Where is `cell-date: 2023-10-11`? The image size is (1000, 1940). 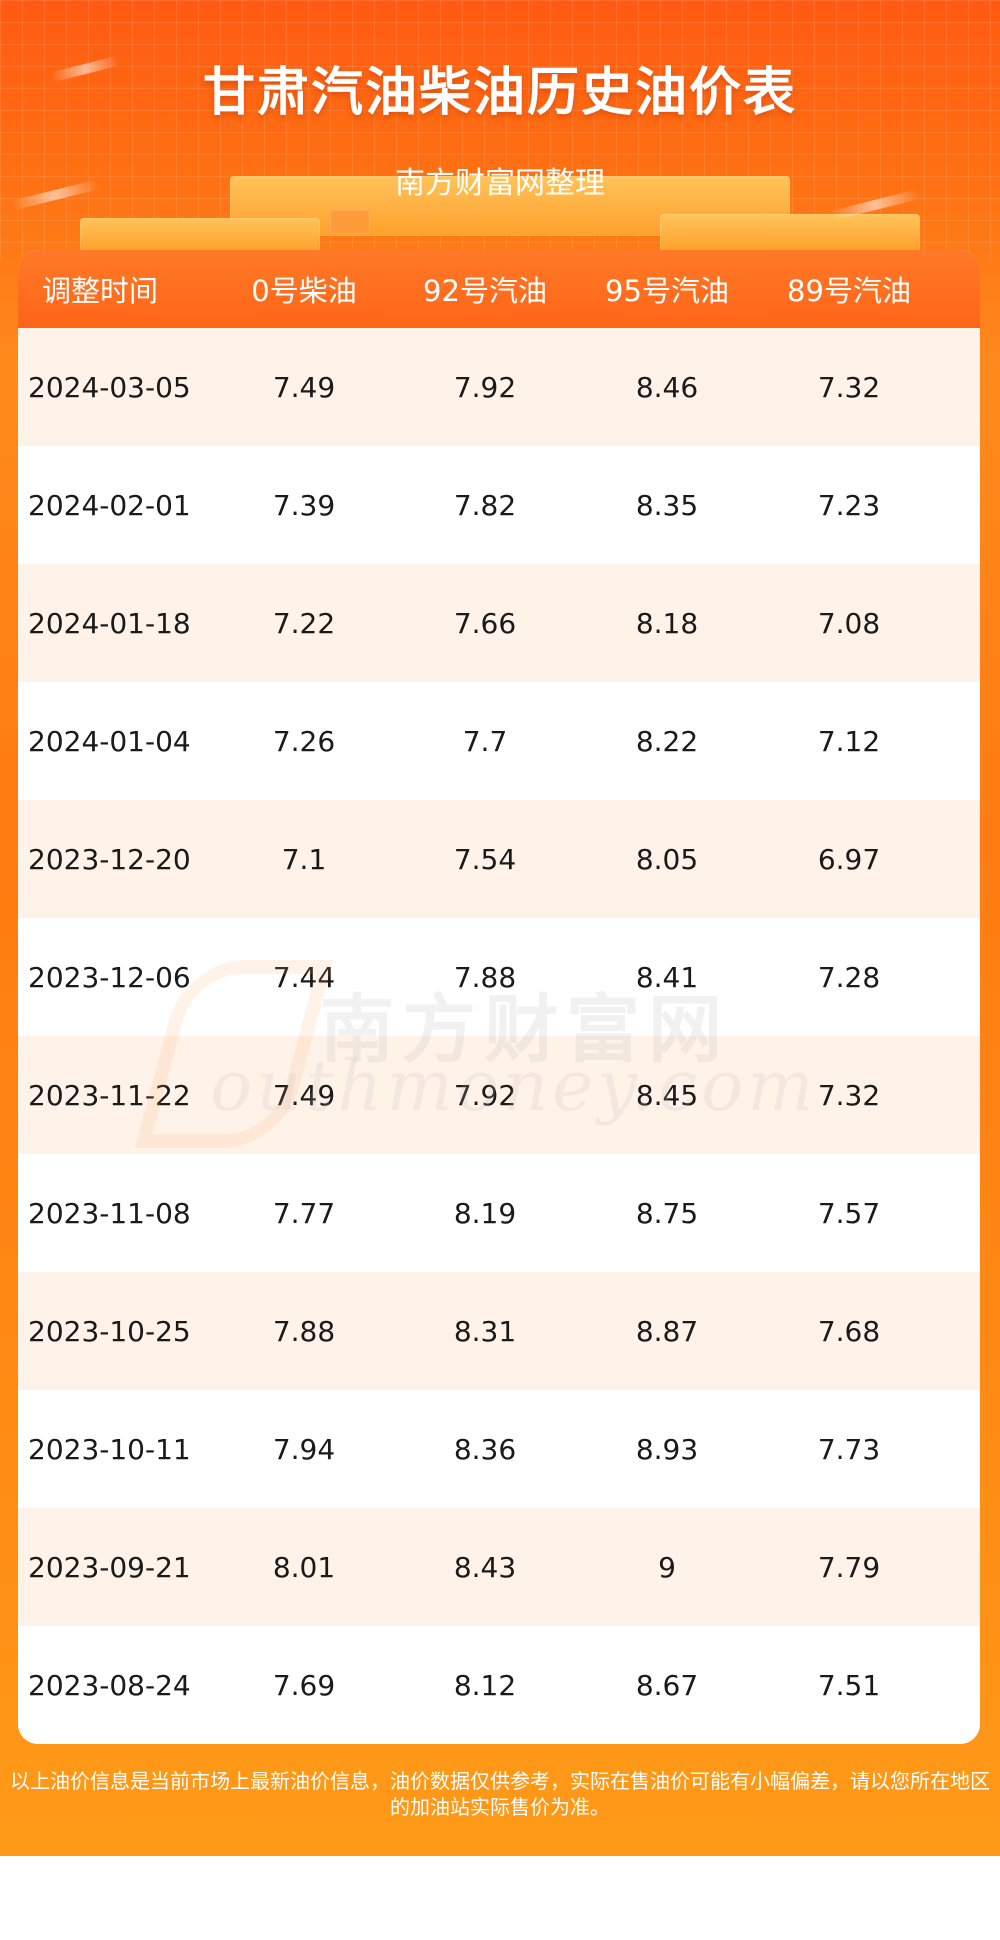 cell-date: 2023-10-11 is located at coordinates (109, 1449).